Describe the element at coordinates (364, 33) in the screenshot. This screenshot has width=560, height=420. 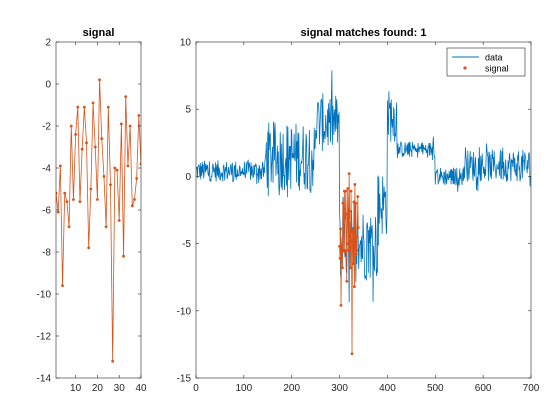
I see `chart-title: signal matches found: 1` at that location.